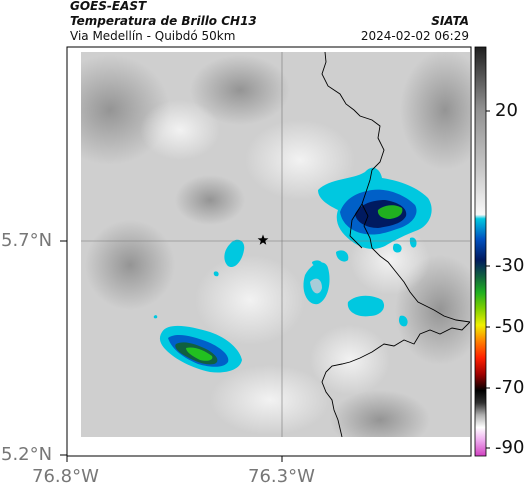 This screenshot has height=491, width=526. What do you see at coordinates (510, 387) in the screenshot?
I see `colorbar-tick-label: -70` at bounding box center [510, 387].